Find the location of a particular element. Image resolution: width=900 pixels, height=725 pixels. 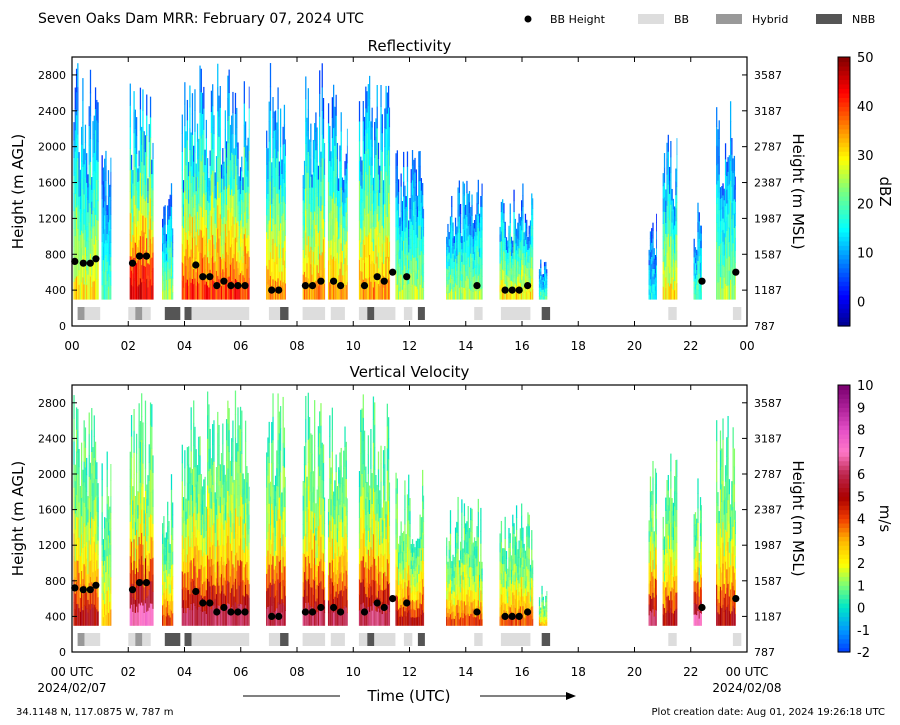

y-tick-label-right: 1587 is located at coordinates (768, 254).